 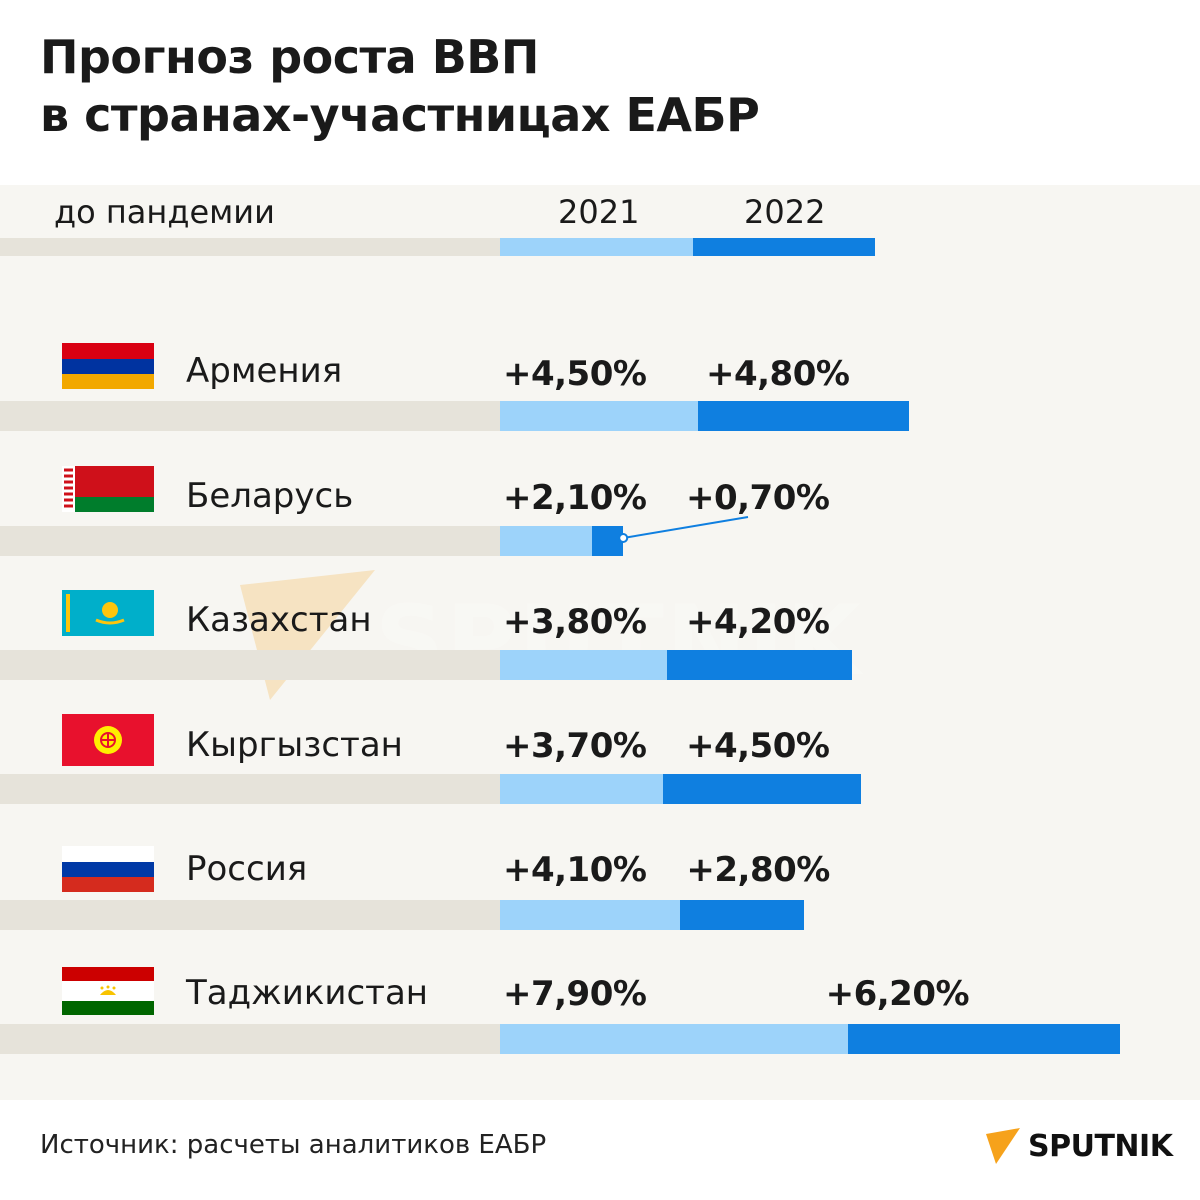 What do you see at coordinates (307, 993) in the screenshot?
I see `country-label: Таджикистан` at bounding box center [307, 993].